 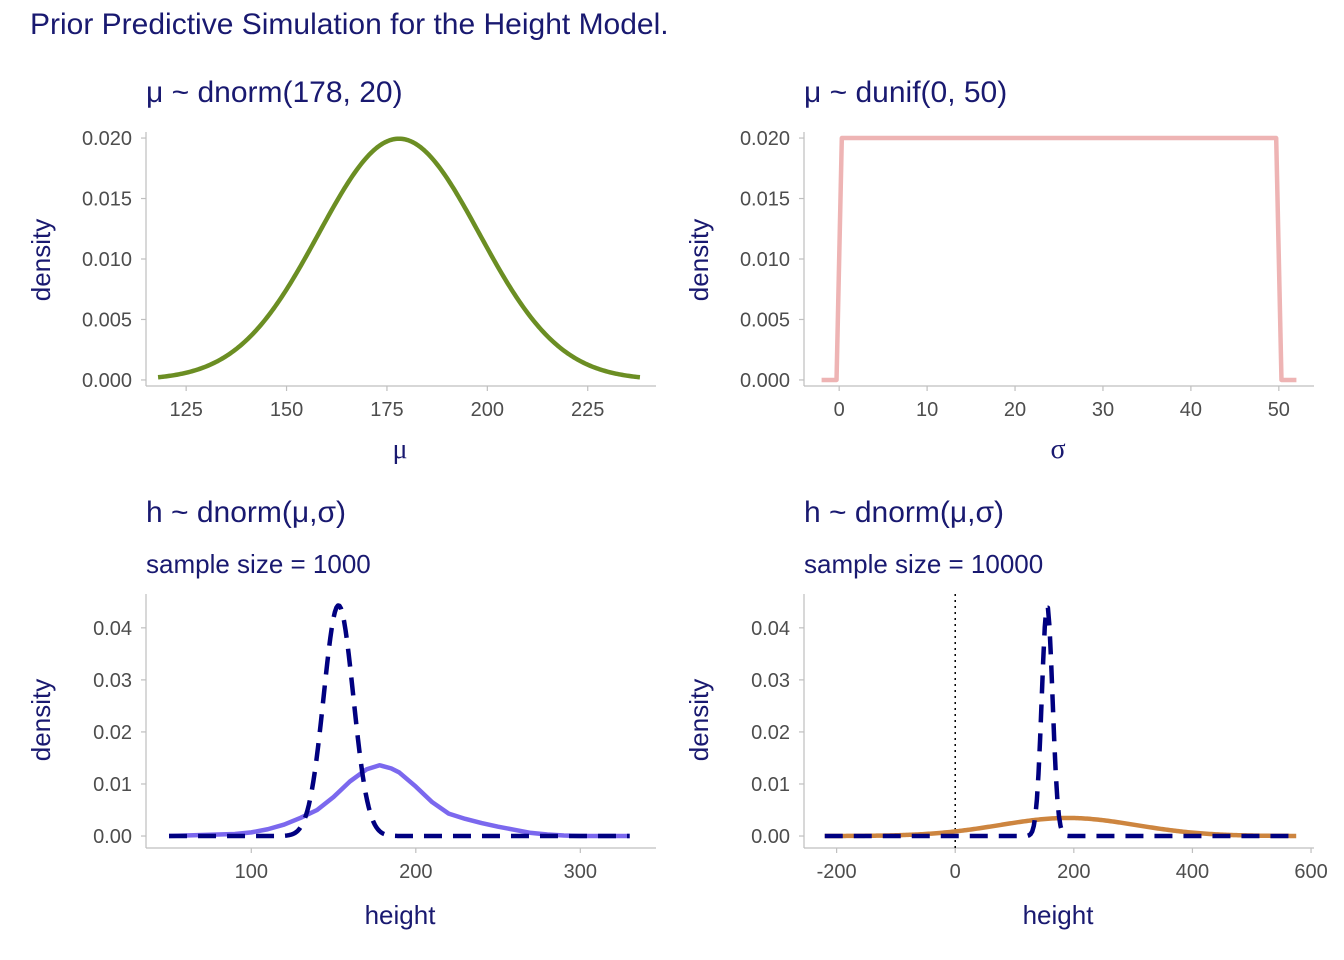 I want to click on x-axis-label: μ, so click(x=399, y=449).